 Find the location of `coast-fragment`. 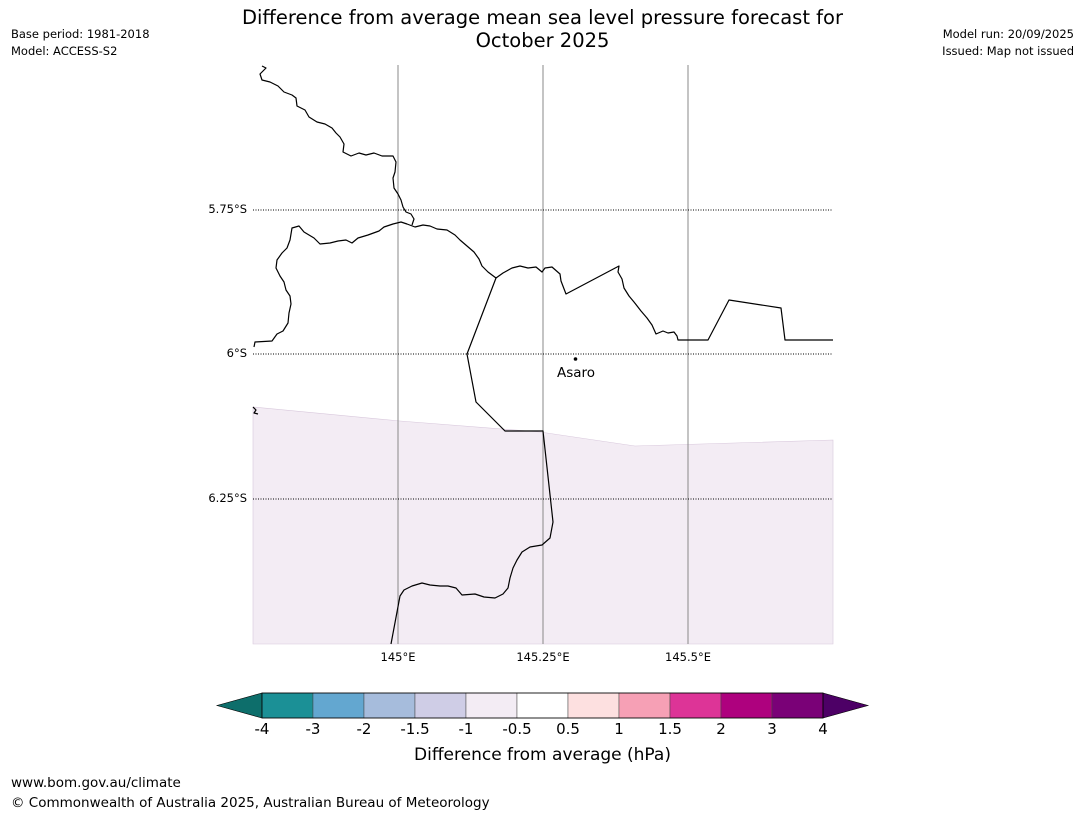

coast-fragment is located at coordinates (255, 410).